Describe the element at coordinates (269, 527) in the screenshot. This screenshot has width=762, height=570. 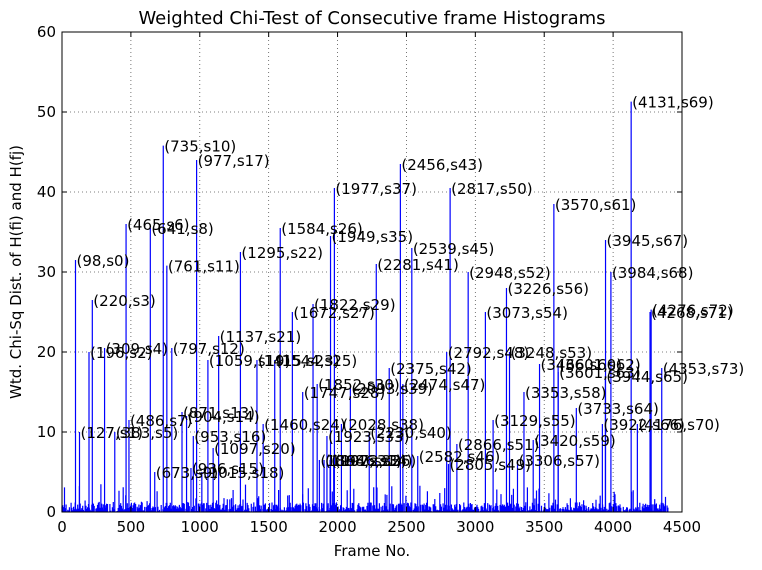
I see `x-tick-label: 1500` at that location.